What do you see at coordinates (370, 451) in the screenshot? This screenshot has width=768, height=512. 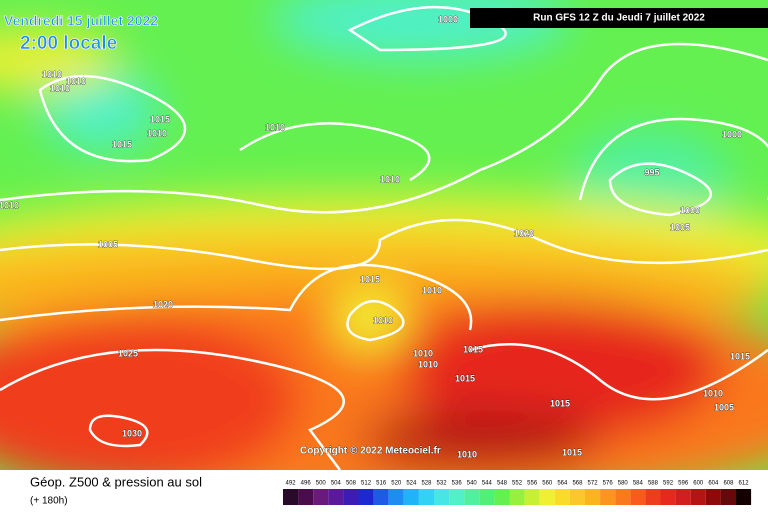 I see `copyright: Copyright © 2022 Meteociel.fr` at bounding box center [370, 451].